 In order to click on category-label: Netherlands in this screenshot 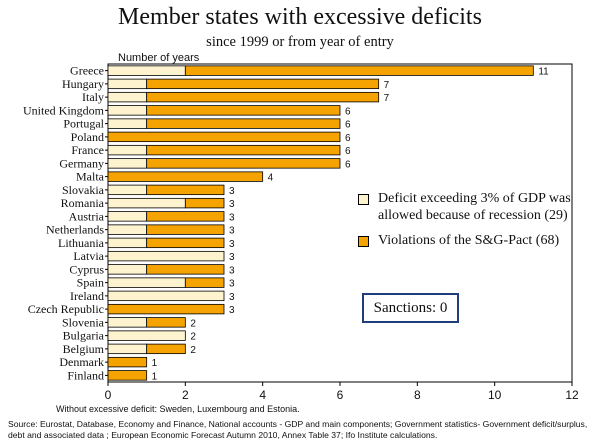, I will do `click(75, 230)`.